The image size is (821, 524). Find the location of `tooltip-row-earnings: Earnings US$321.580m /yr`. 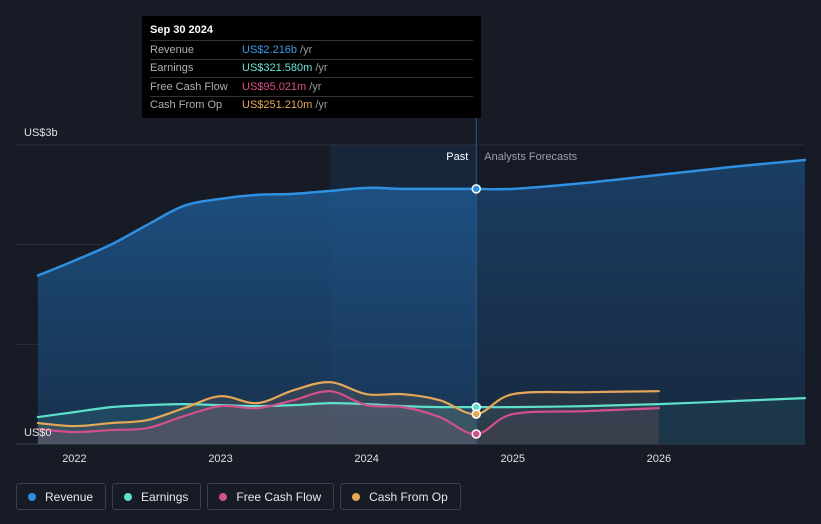

tooltip-row-earnings: Earnings US$321.580m /yr is located at coordinates (311, 68).